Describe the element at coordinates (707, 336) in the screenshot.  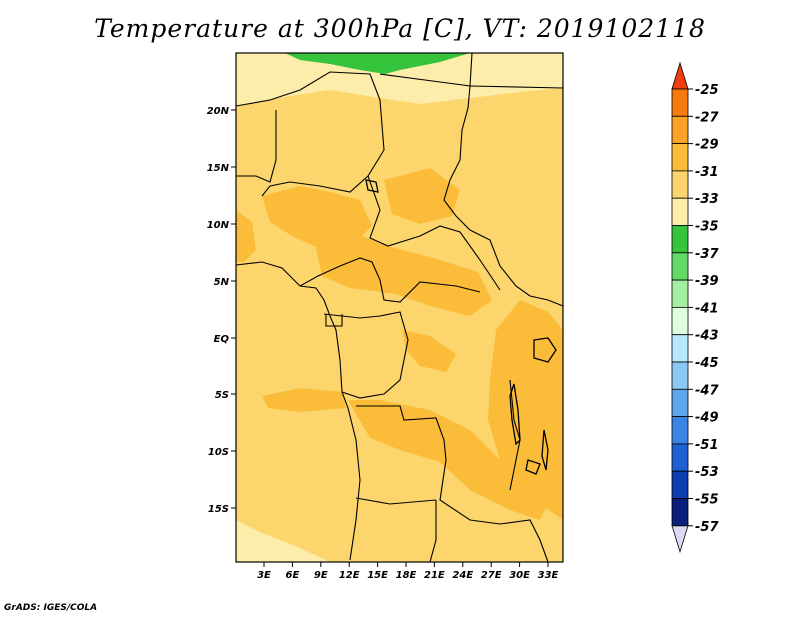
I see `colorbar-label: -43` at that location.